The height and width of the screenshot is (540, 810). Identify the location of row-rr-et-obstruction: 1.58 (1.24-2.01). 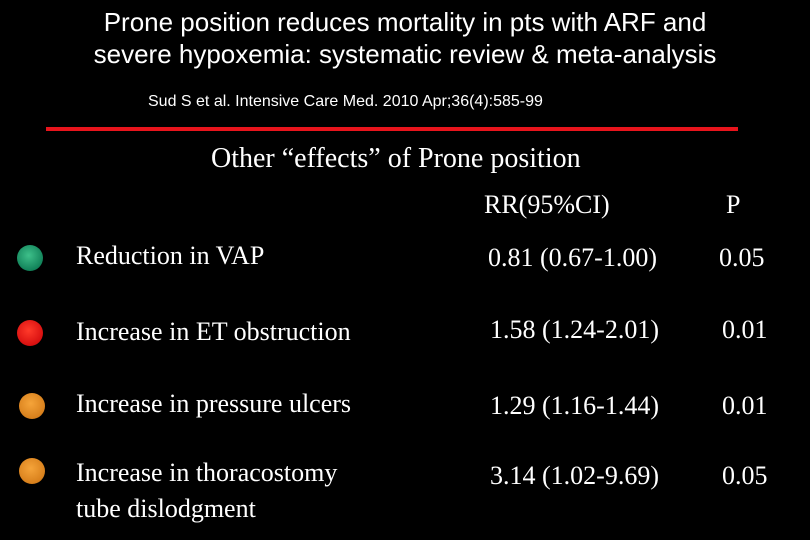
(574, 329).